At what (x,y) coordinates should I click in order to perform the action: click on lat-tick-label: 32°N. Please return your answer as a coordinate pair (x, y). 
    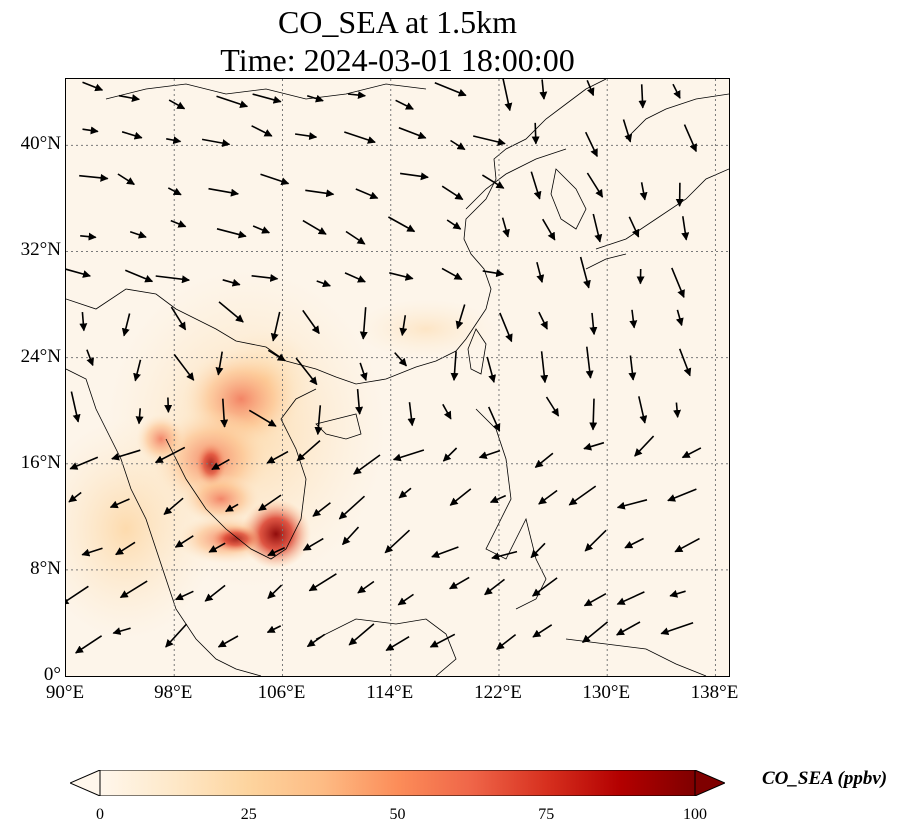
    Looking at the image, I should click on (40, 250).